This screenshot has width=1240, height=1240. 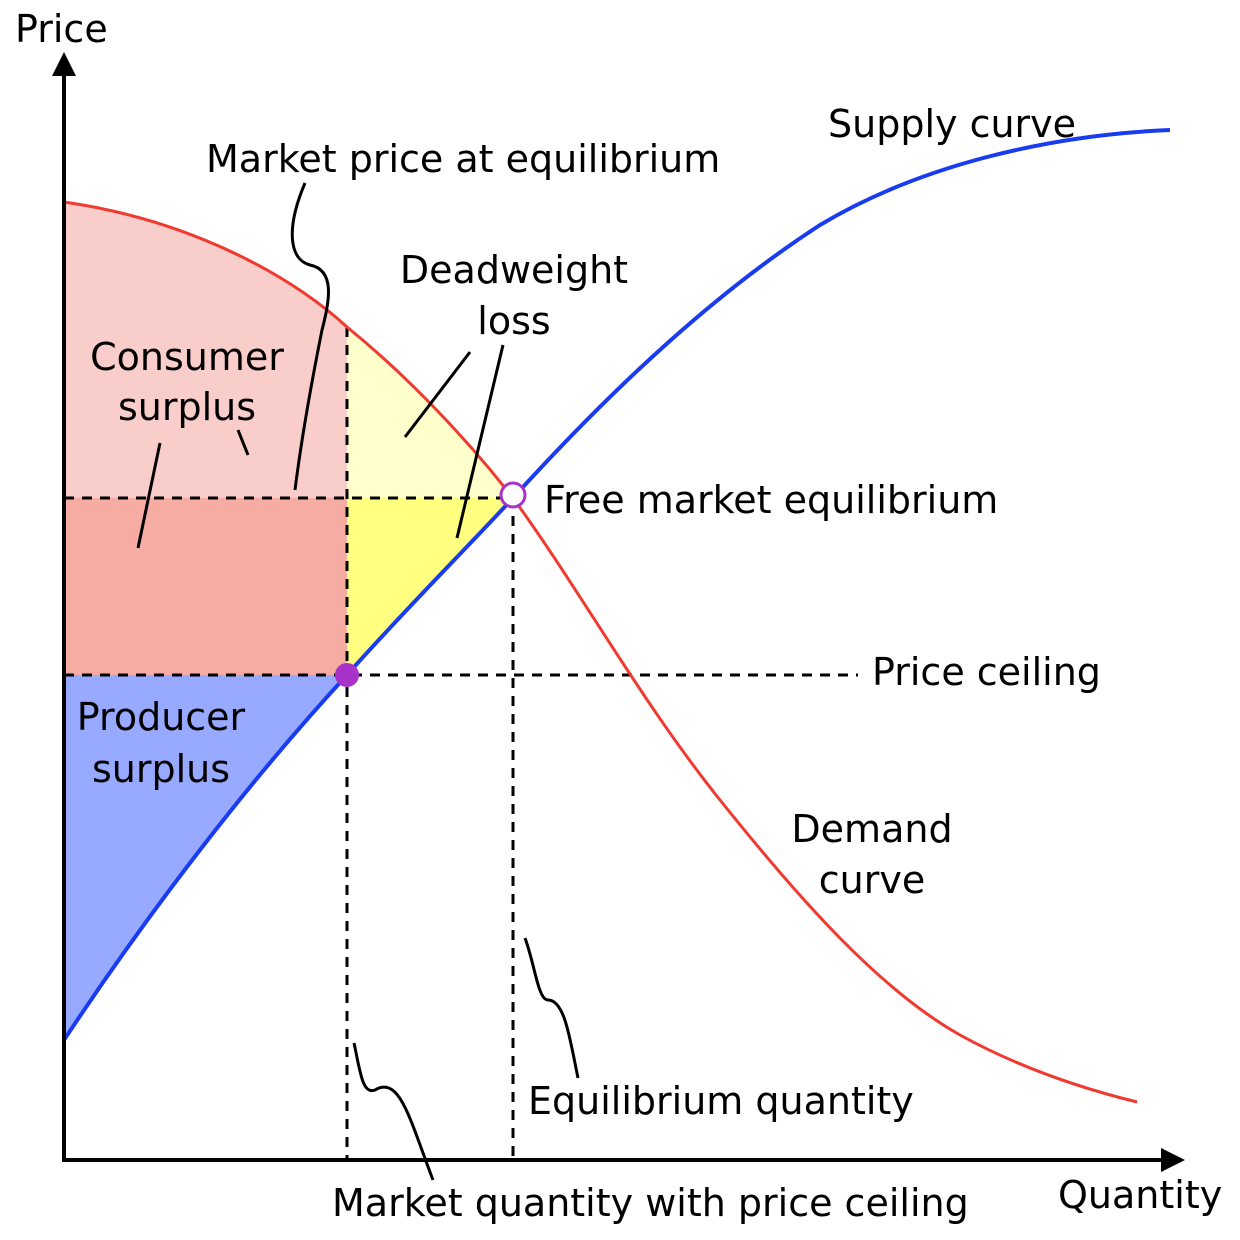 What do you see at coordinates (650, 1203) in the screenshot?
I see `market-quantity-label: Market quantity with price ceiling` at bounding box center [650, 1203].